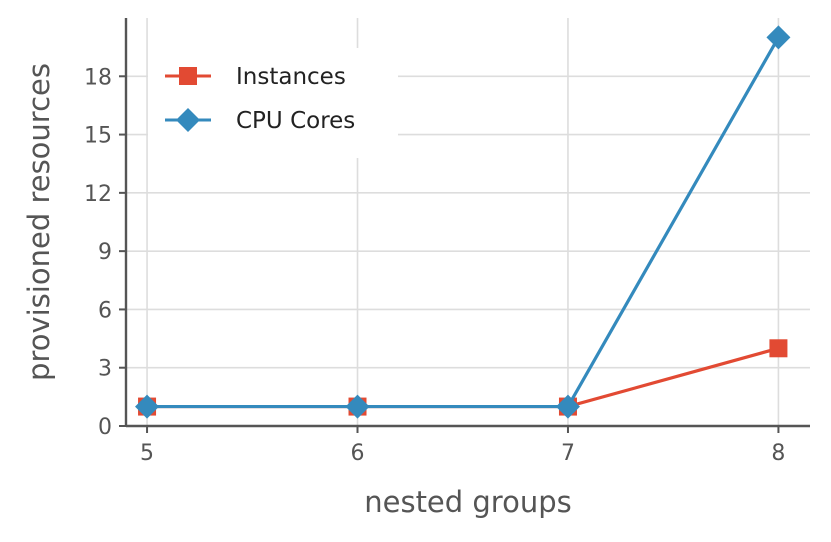 This screenshot has width=831, height=542. What do you see at coordinates (147, 453) in the screenshot?
I see `x-tick-label-5: 5` at bounding box center [147, 453].